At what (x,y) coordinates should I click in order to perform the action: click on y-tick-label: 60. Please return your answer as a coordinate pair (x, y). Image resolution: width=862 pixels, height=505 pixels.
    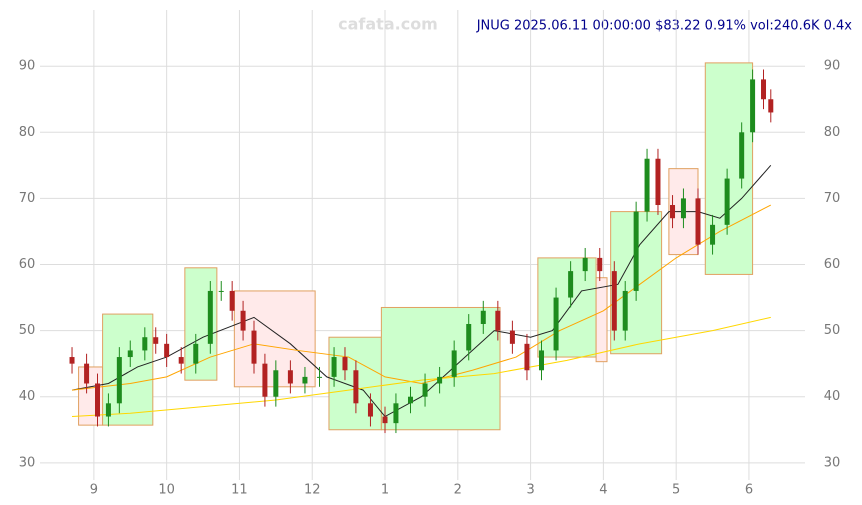
    Looking at the image, I should click on (27, 264).